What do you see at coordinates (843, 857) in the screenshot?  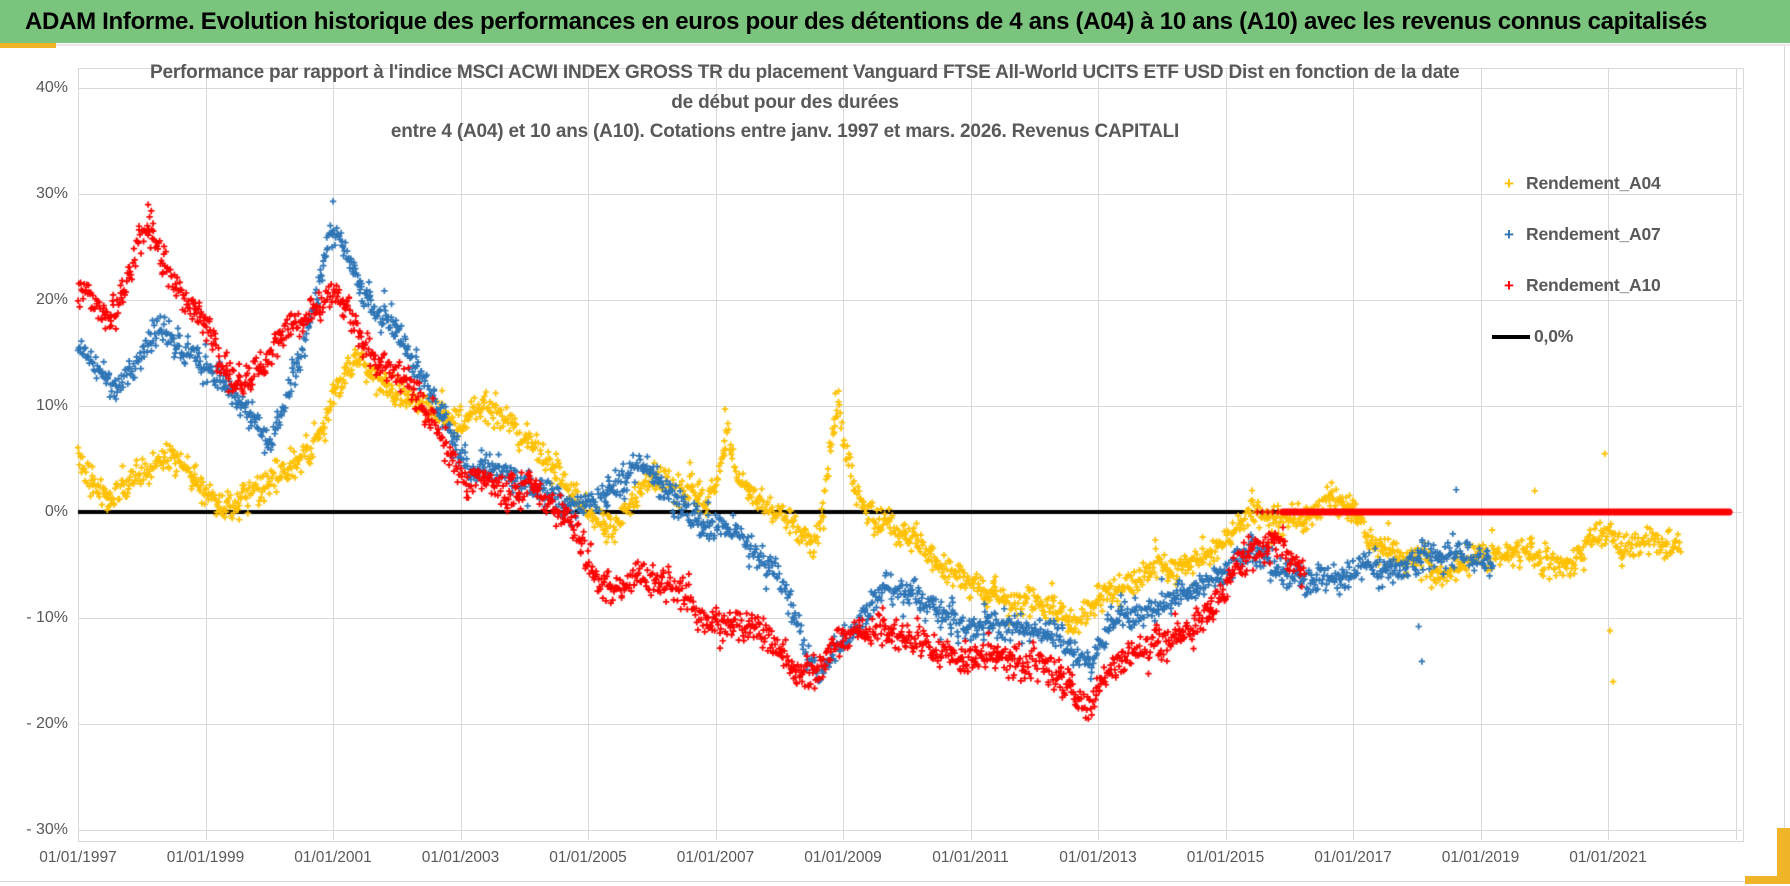 I see `x-tick-label: 01/01/2009` at bounding box center [843, 857].